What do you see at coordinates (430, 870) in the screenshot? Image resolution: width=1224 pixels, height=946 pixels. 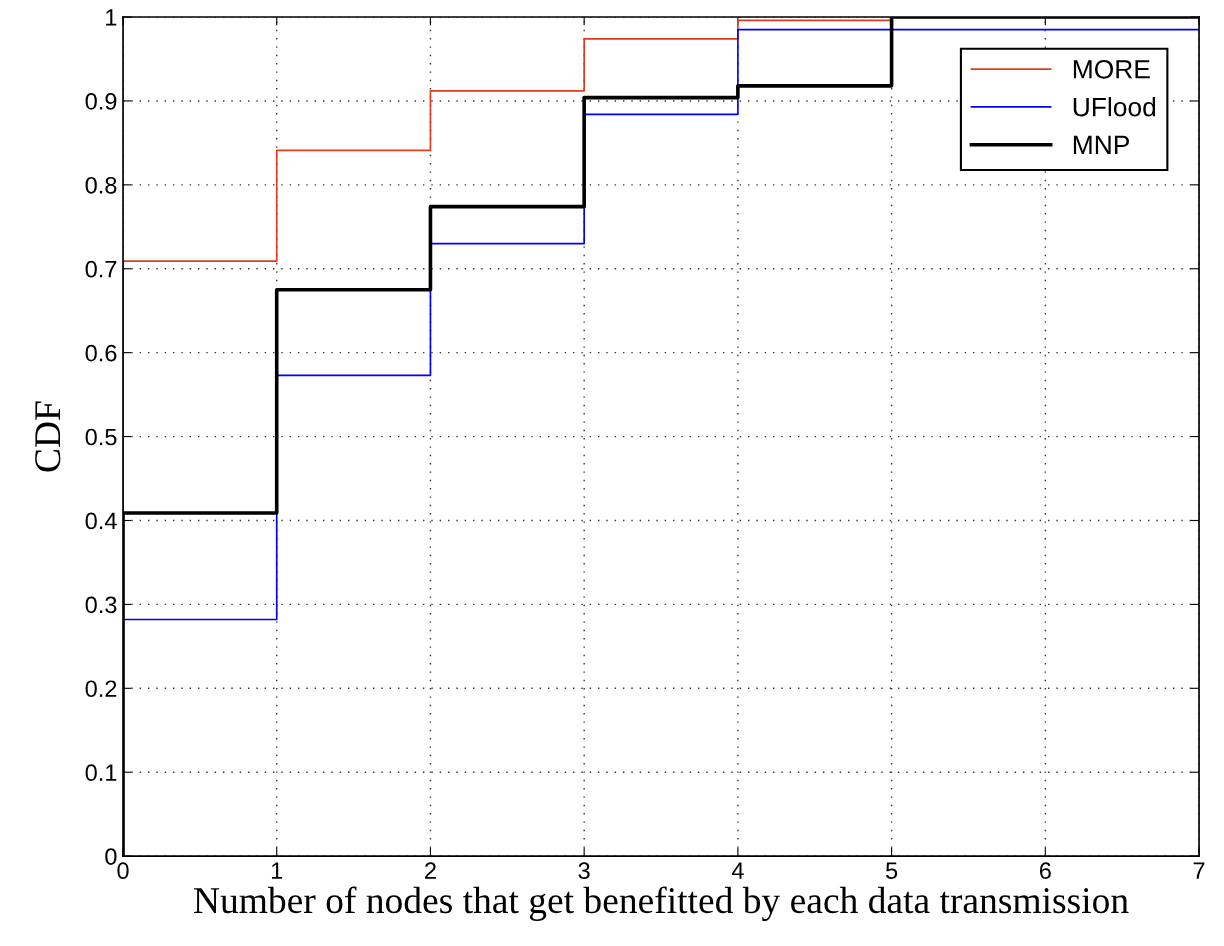 I see `x-tick-label: 2` at bounding box center [430, 870].